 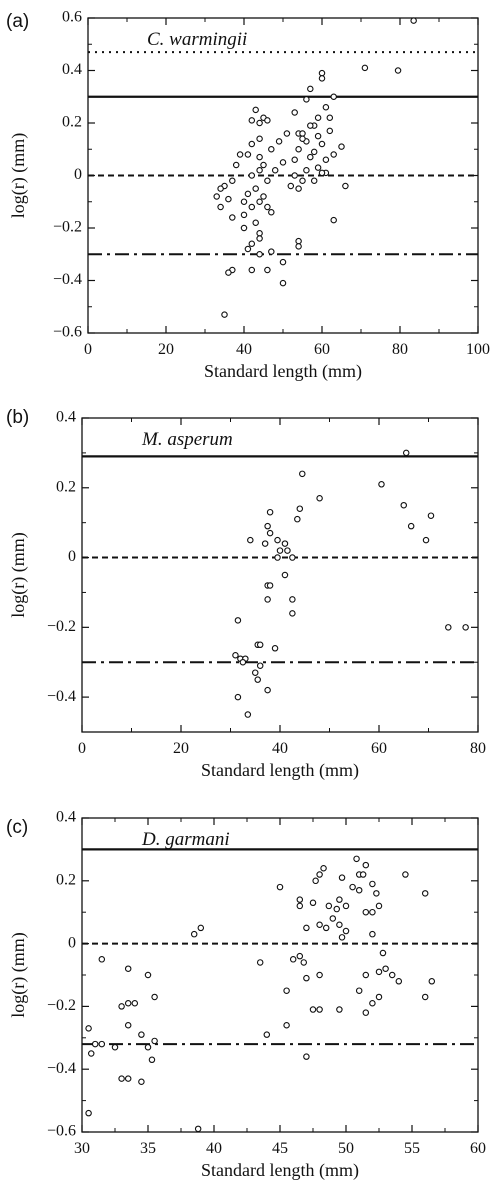 I want to click on y-tick-label: 0.4, so click(x=66, y=417).